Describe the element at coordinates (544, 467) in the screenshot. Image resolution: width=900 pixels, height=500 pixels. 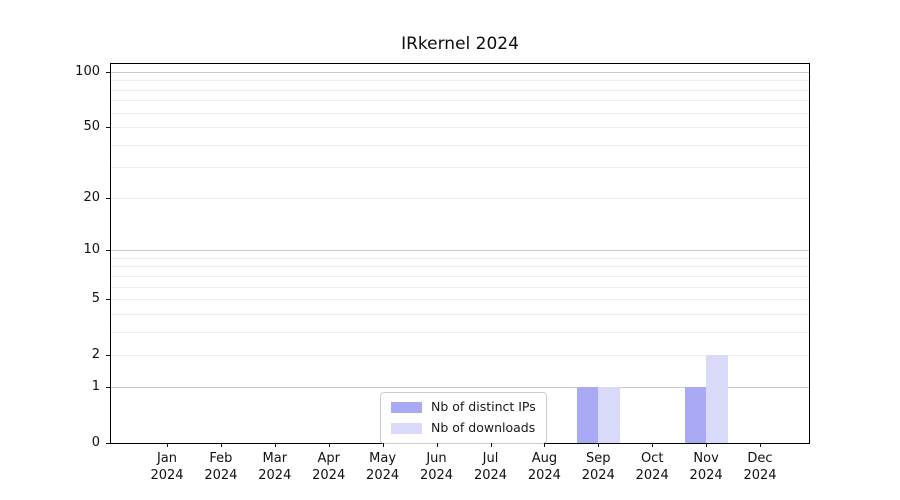
I see `x-tick-label: Aug 2024` at that location.